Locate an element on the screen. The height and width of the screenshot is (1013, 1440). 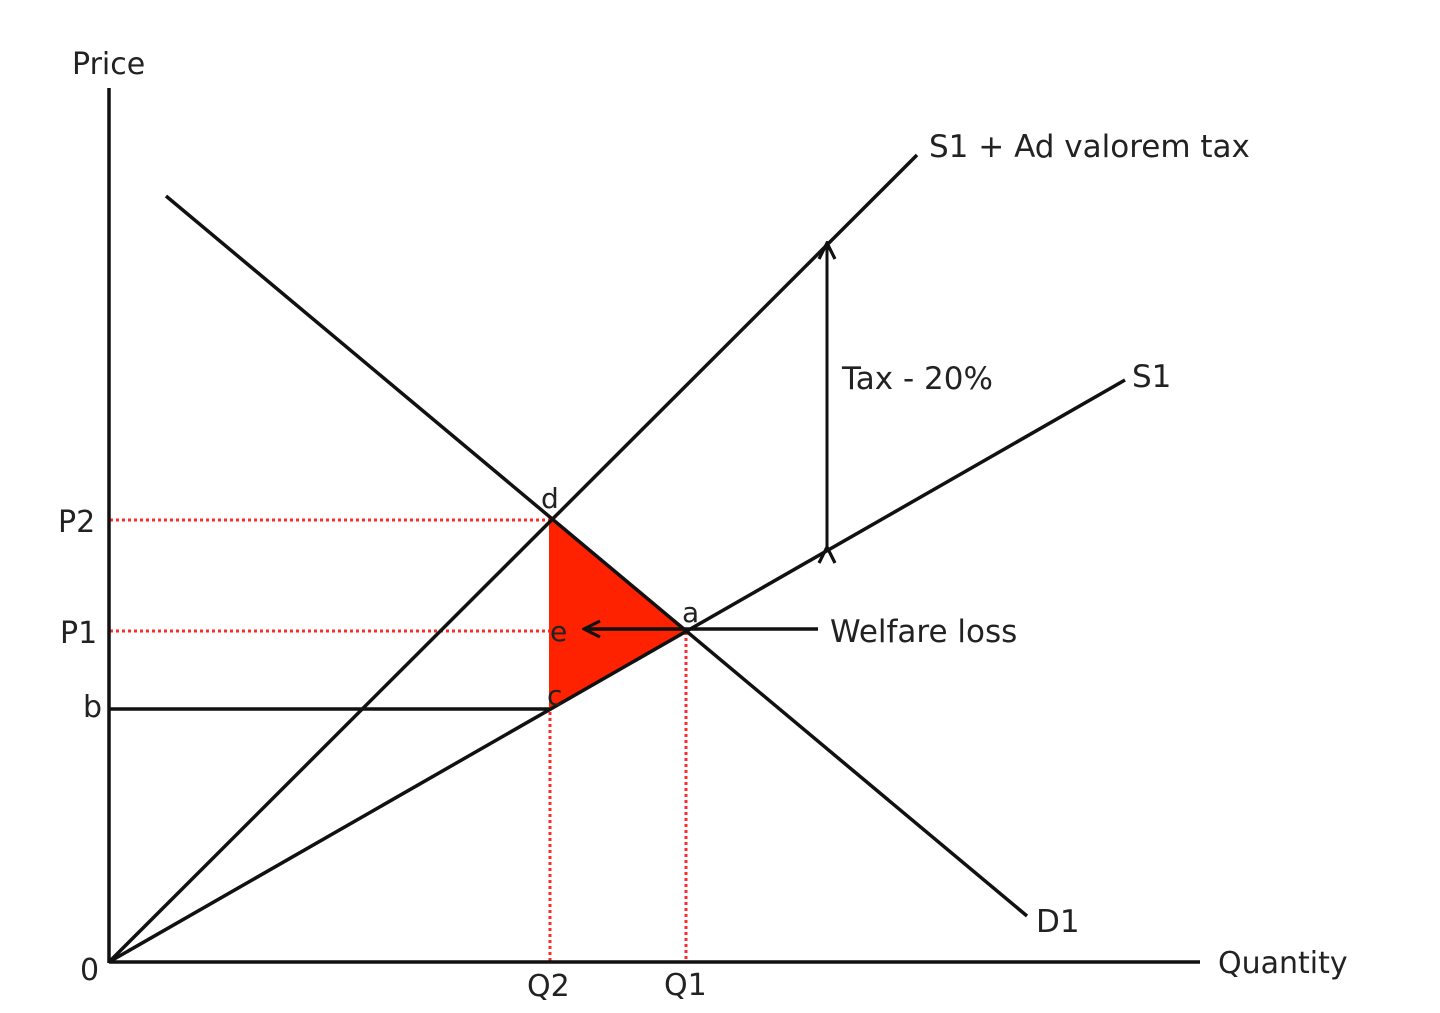
point-e-label: e is located at coordinates (558, 631).